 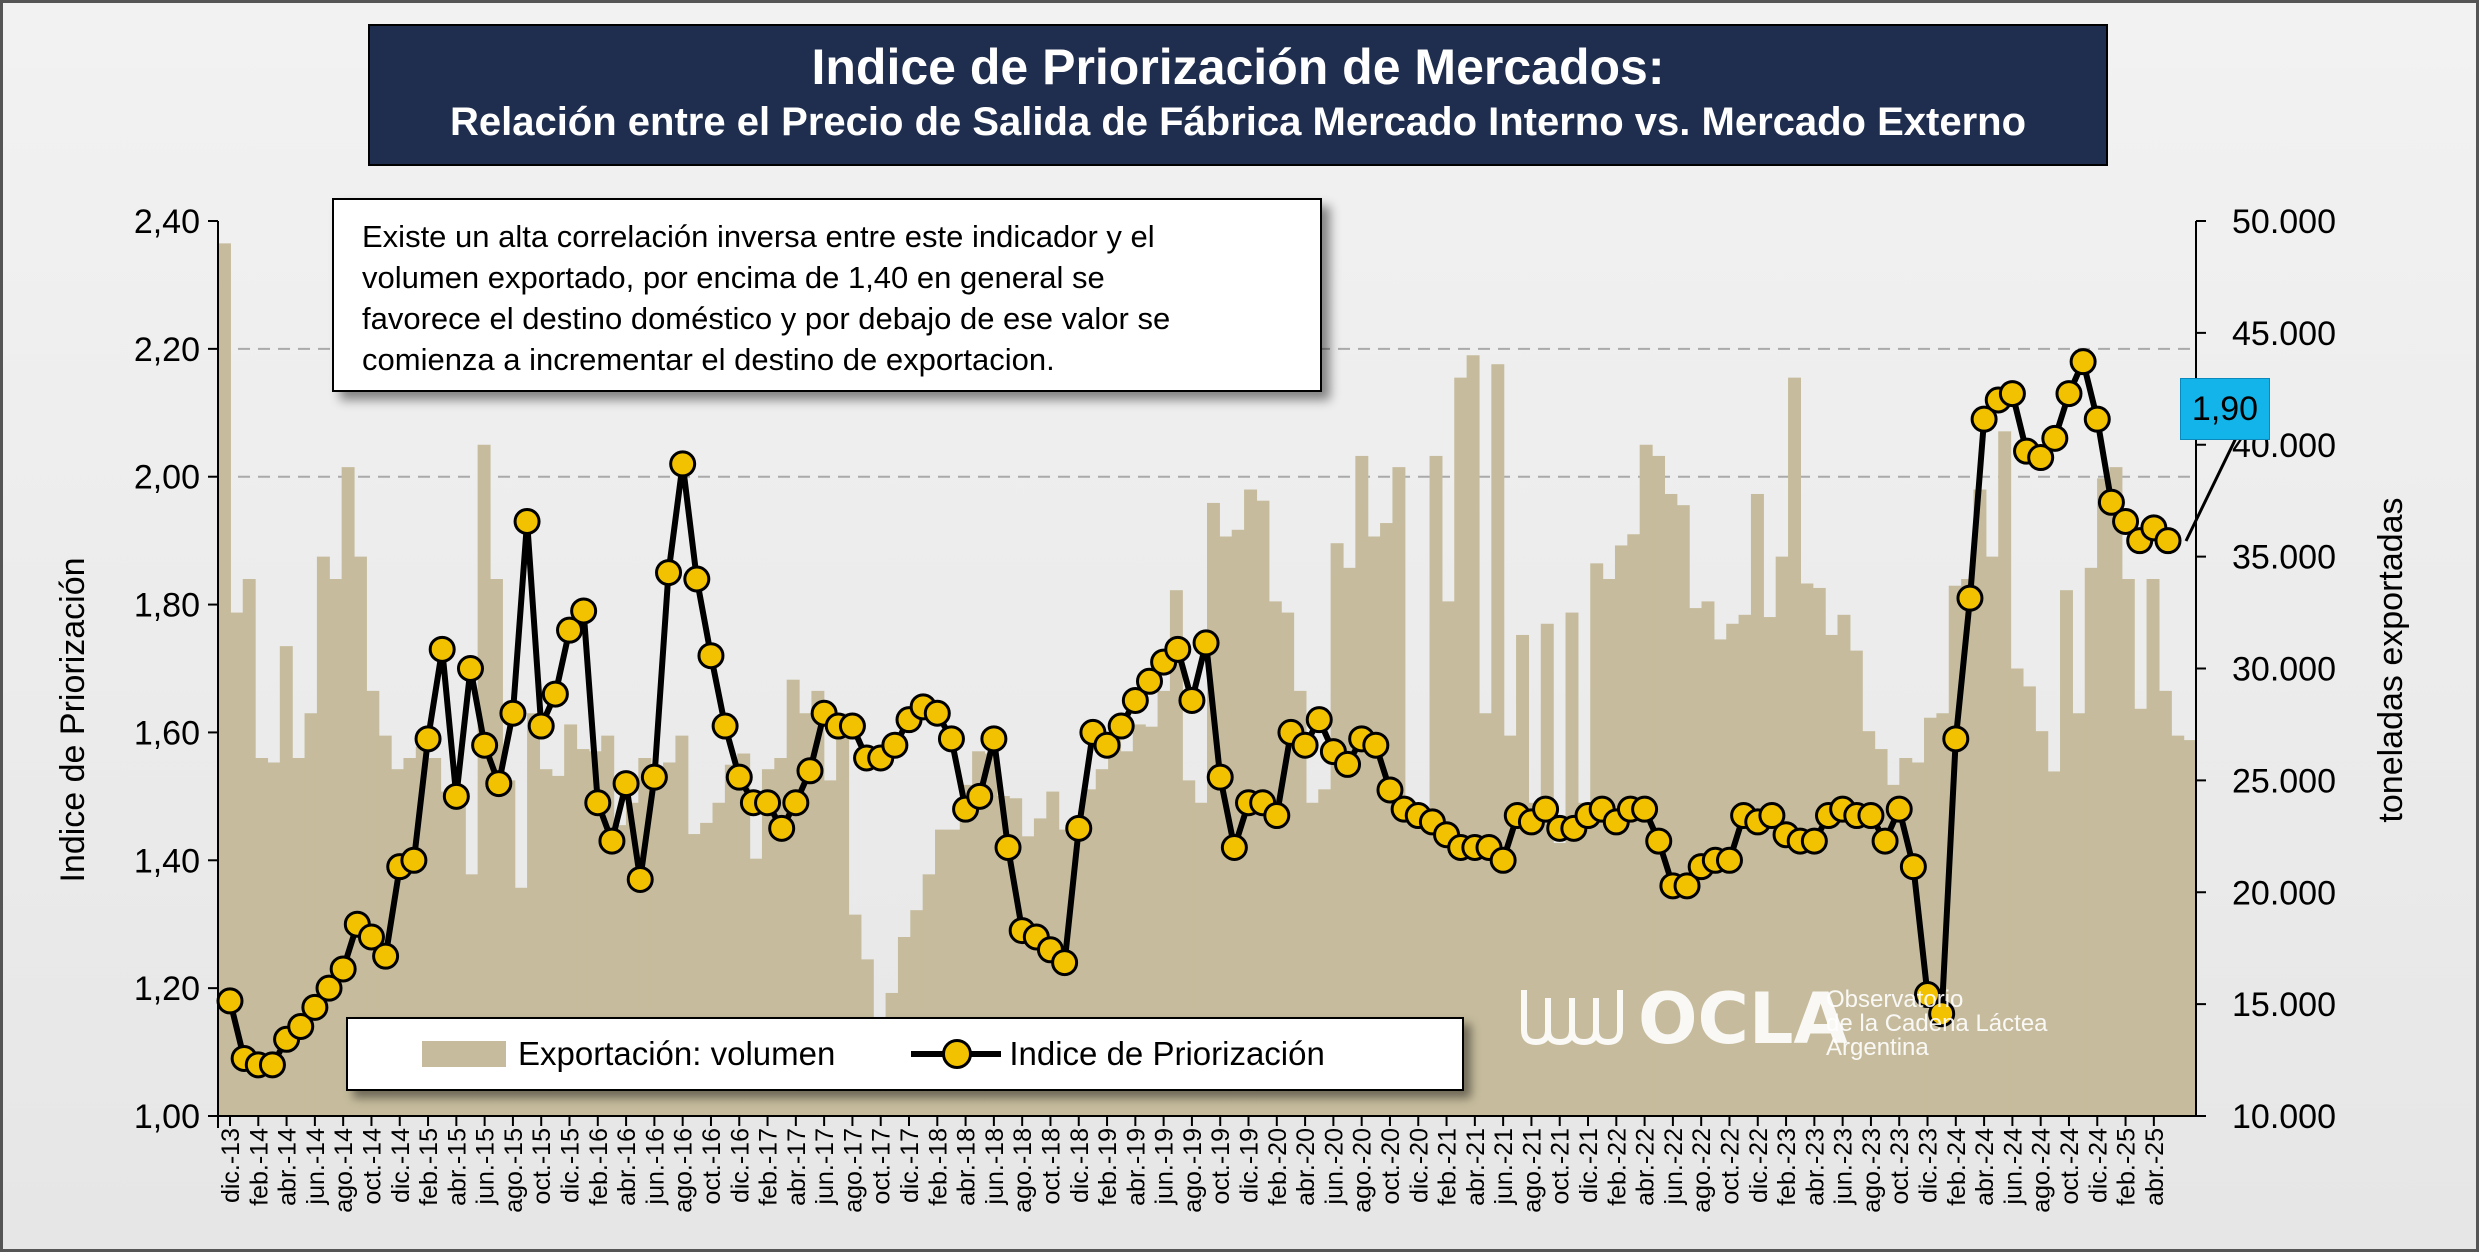 What do you see at coordinates (1391, 1166) in the screenshot?
I see `x-tick-label: oct.-20` at bounding box center [1391, 1166].